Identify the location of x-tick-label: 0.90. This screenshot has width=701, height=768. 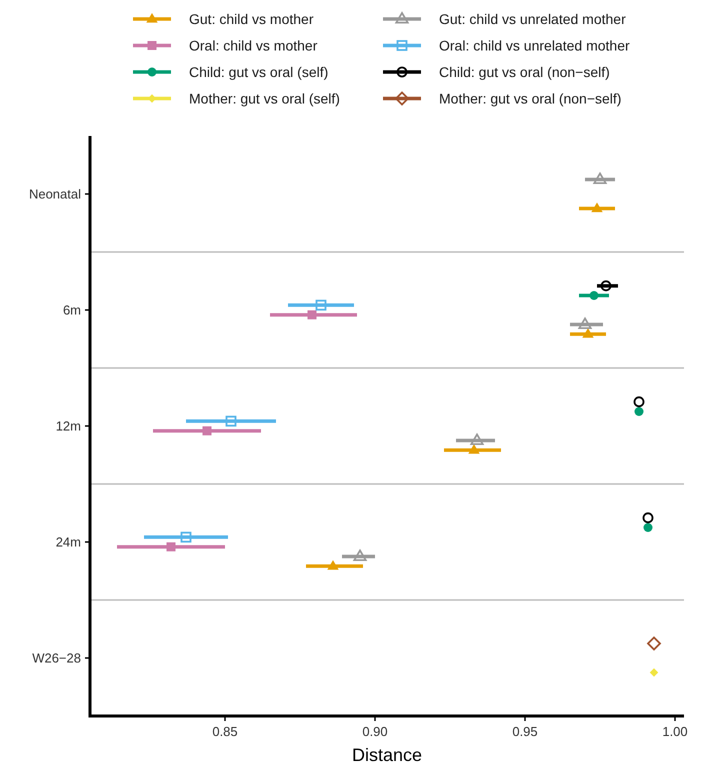
(375, 731).